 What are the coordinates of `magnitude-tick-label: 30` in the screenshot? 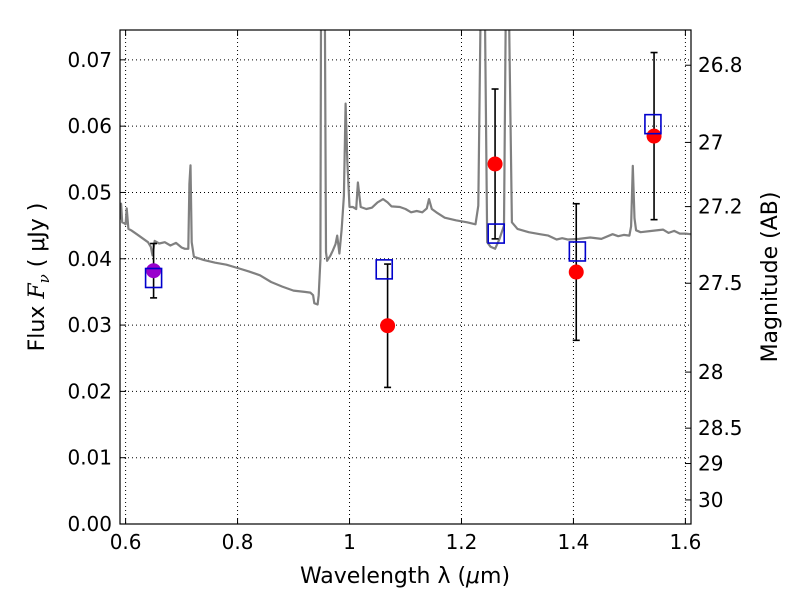 It's located at (710, 500).